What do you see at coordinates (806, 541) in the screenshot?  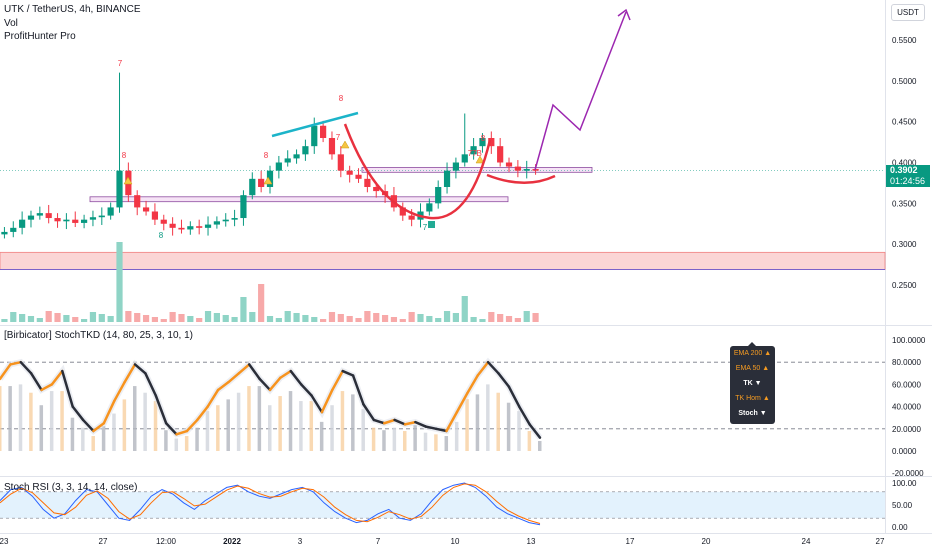 I see `time-tick-label: 24` at bounding box center [806, 541].